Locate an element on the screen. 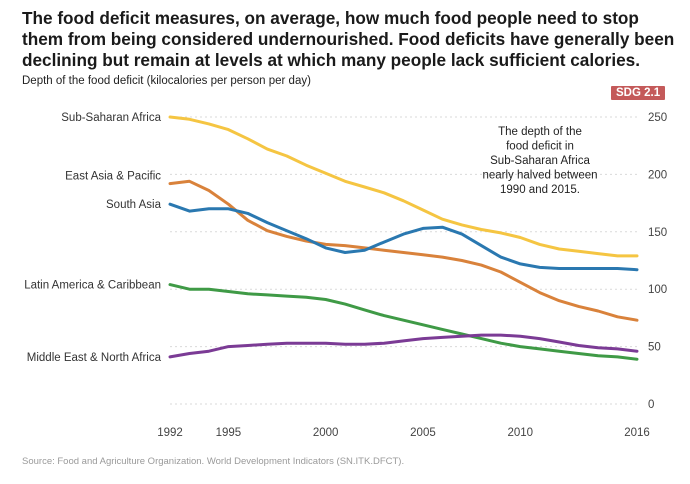 The height and width of the screenshot is (484, 690). annotation-line: The depth of the is located at coordinates (540, 132).